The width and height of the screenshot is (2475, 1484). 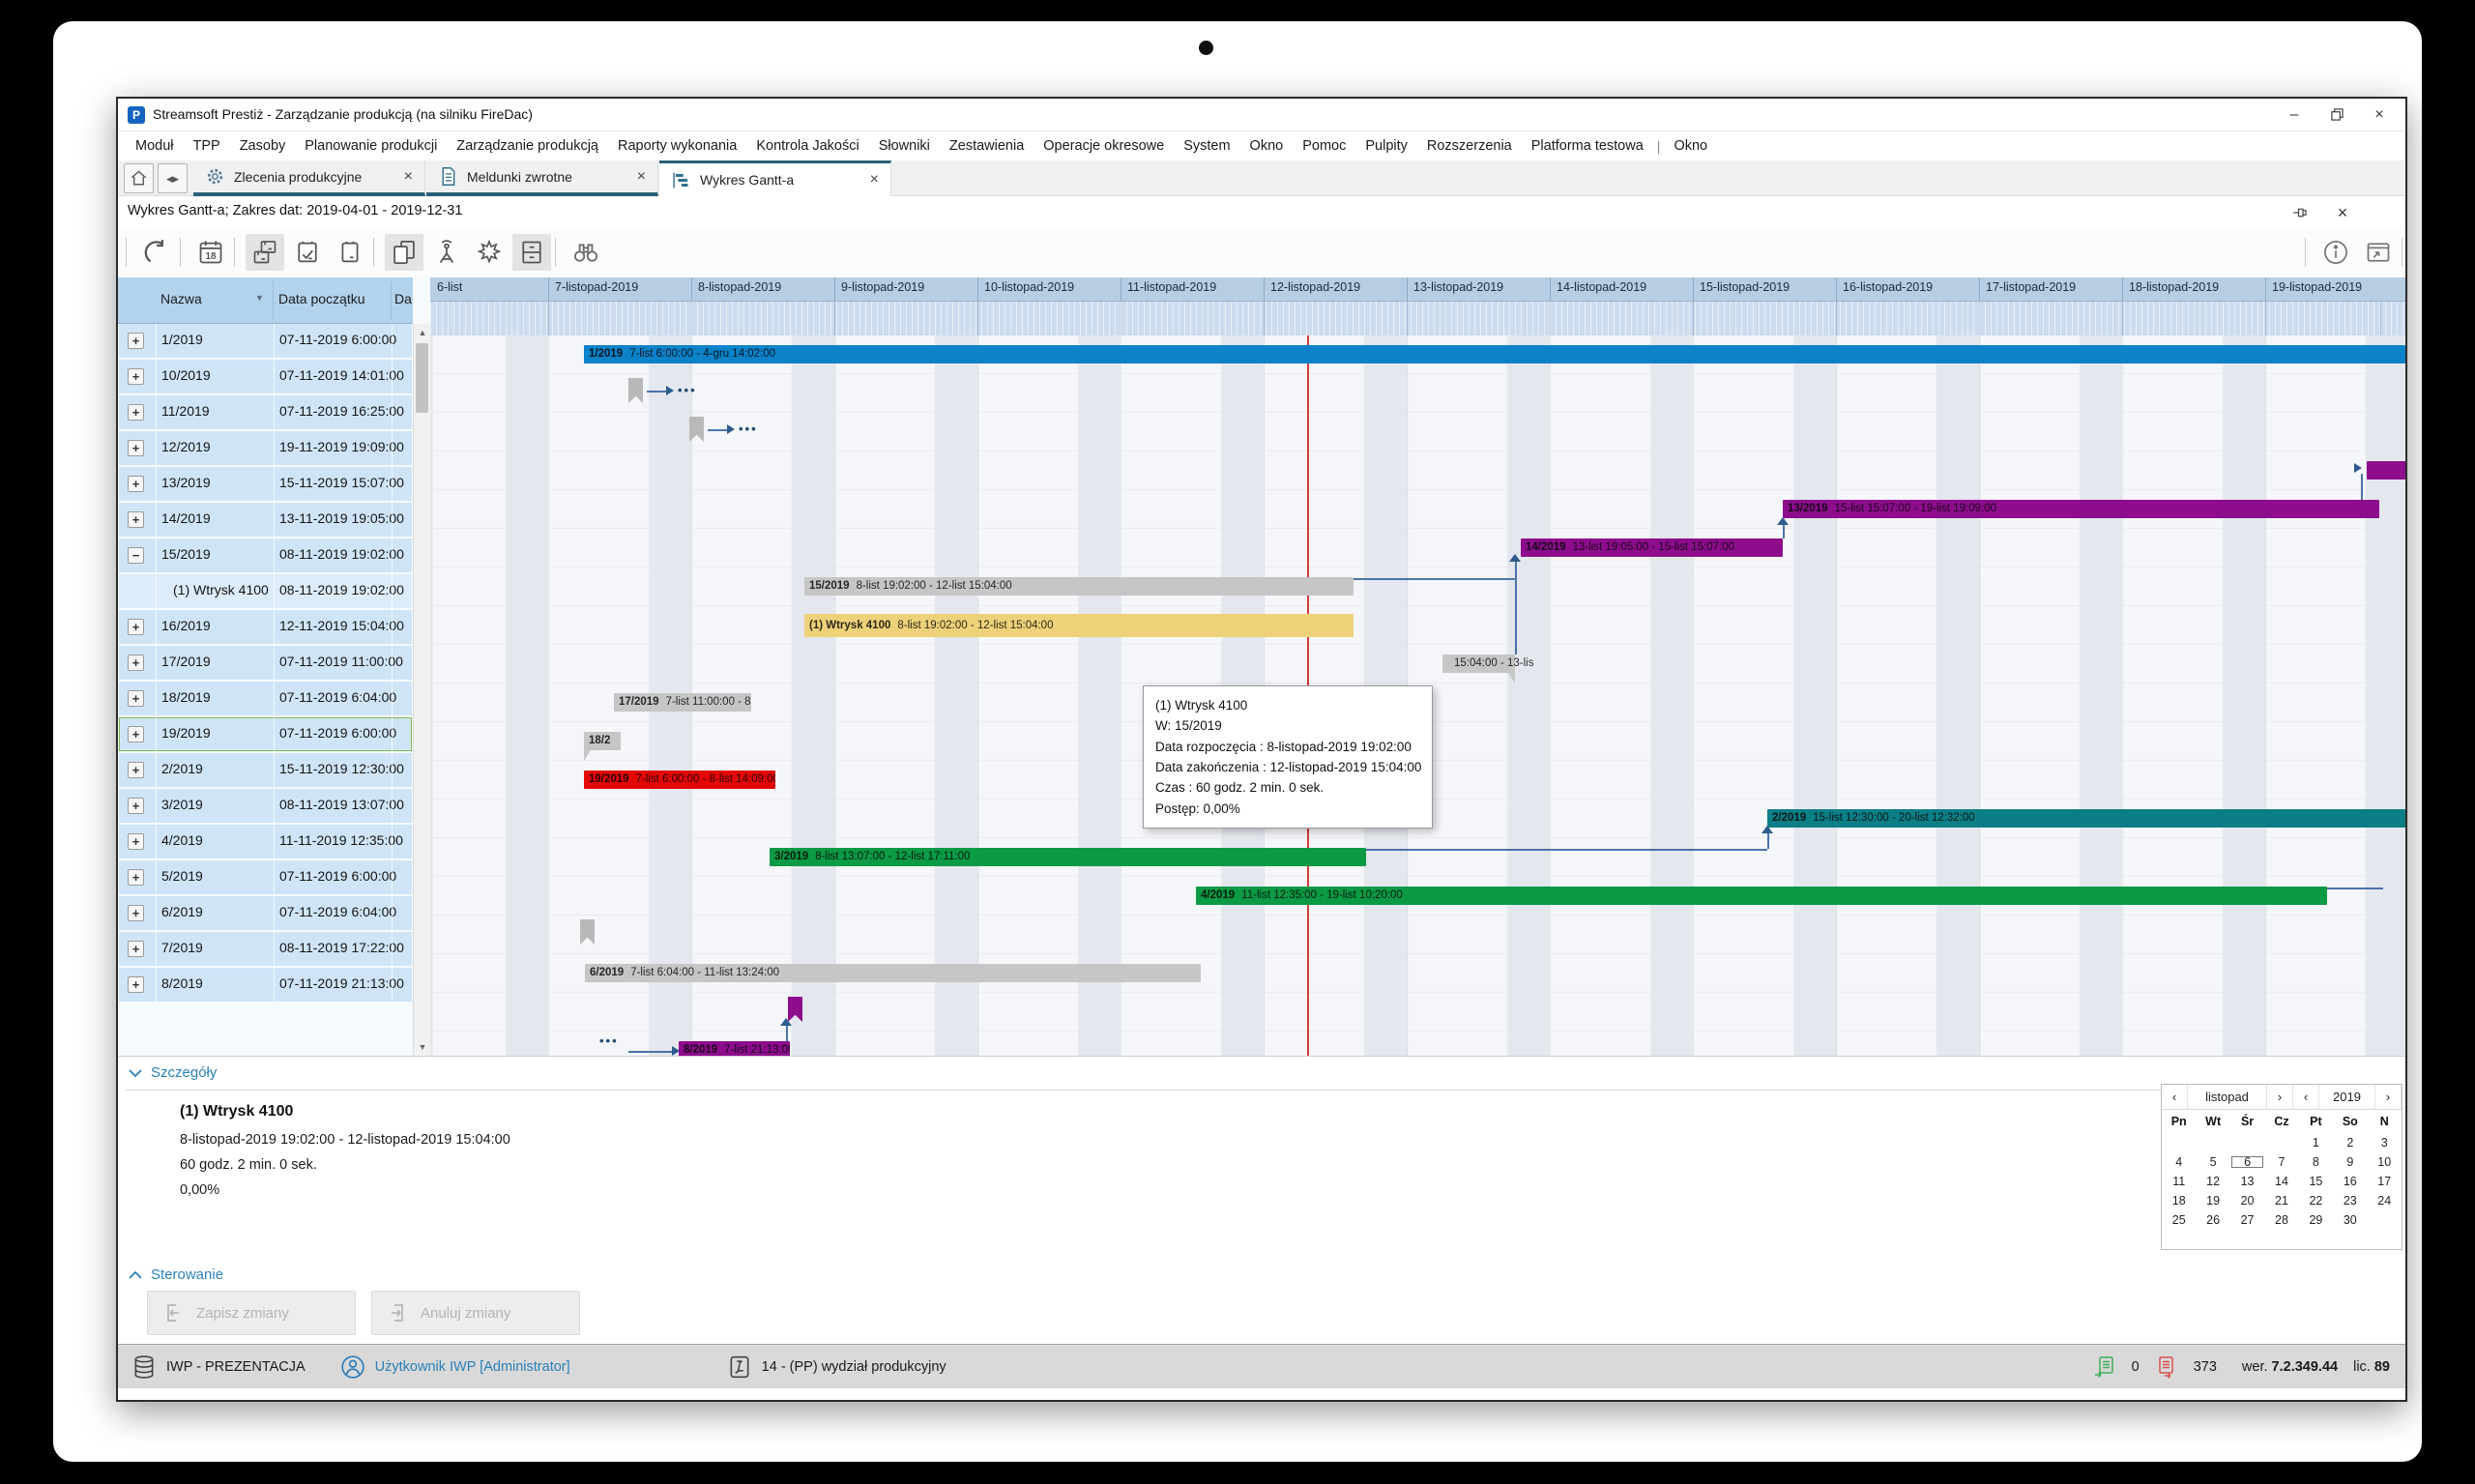 I want to click on calendar-day-cell: 17, so click(x=2384, y=1181).